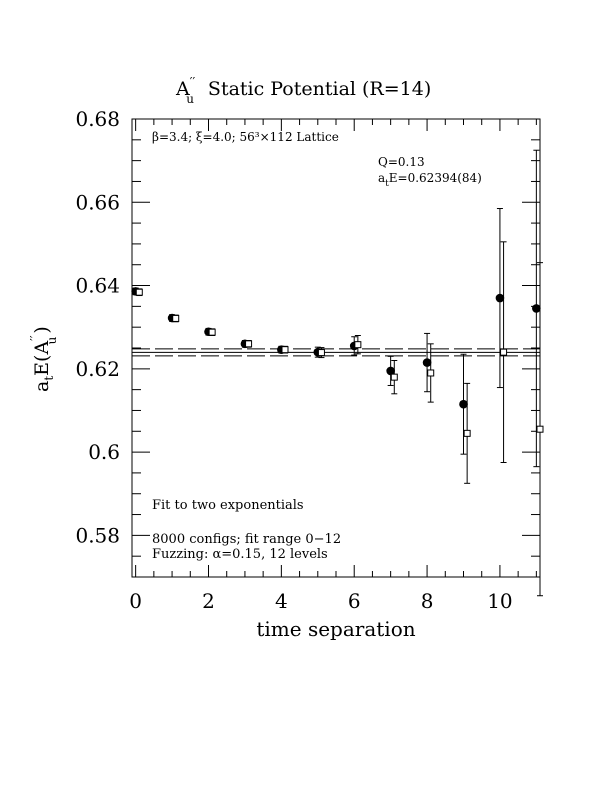 Image resolution: width=612 pixels, height=792 pixels. What do you see at coordinates (228, 505) in the screenshot?
I see `fit-annotation: Fit to two exponentials` at bounding box center [228, 505].